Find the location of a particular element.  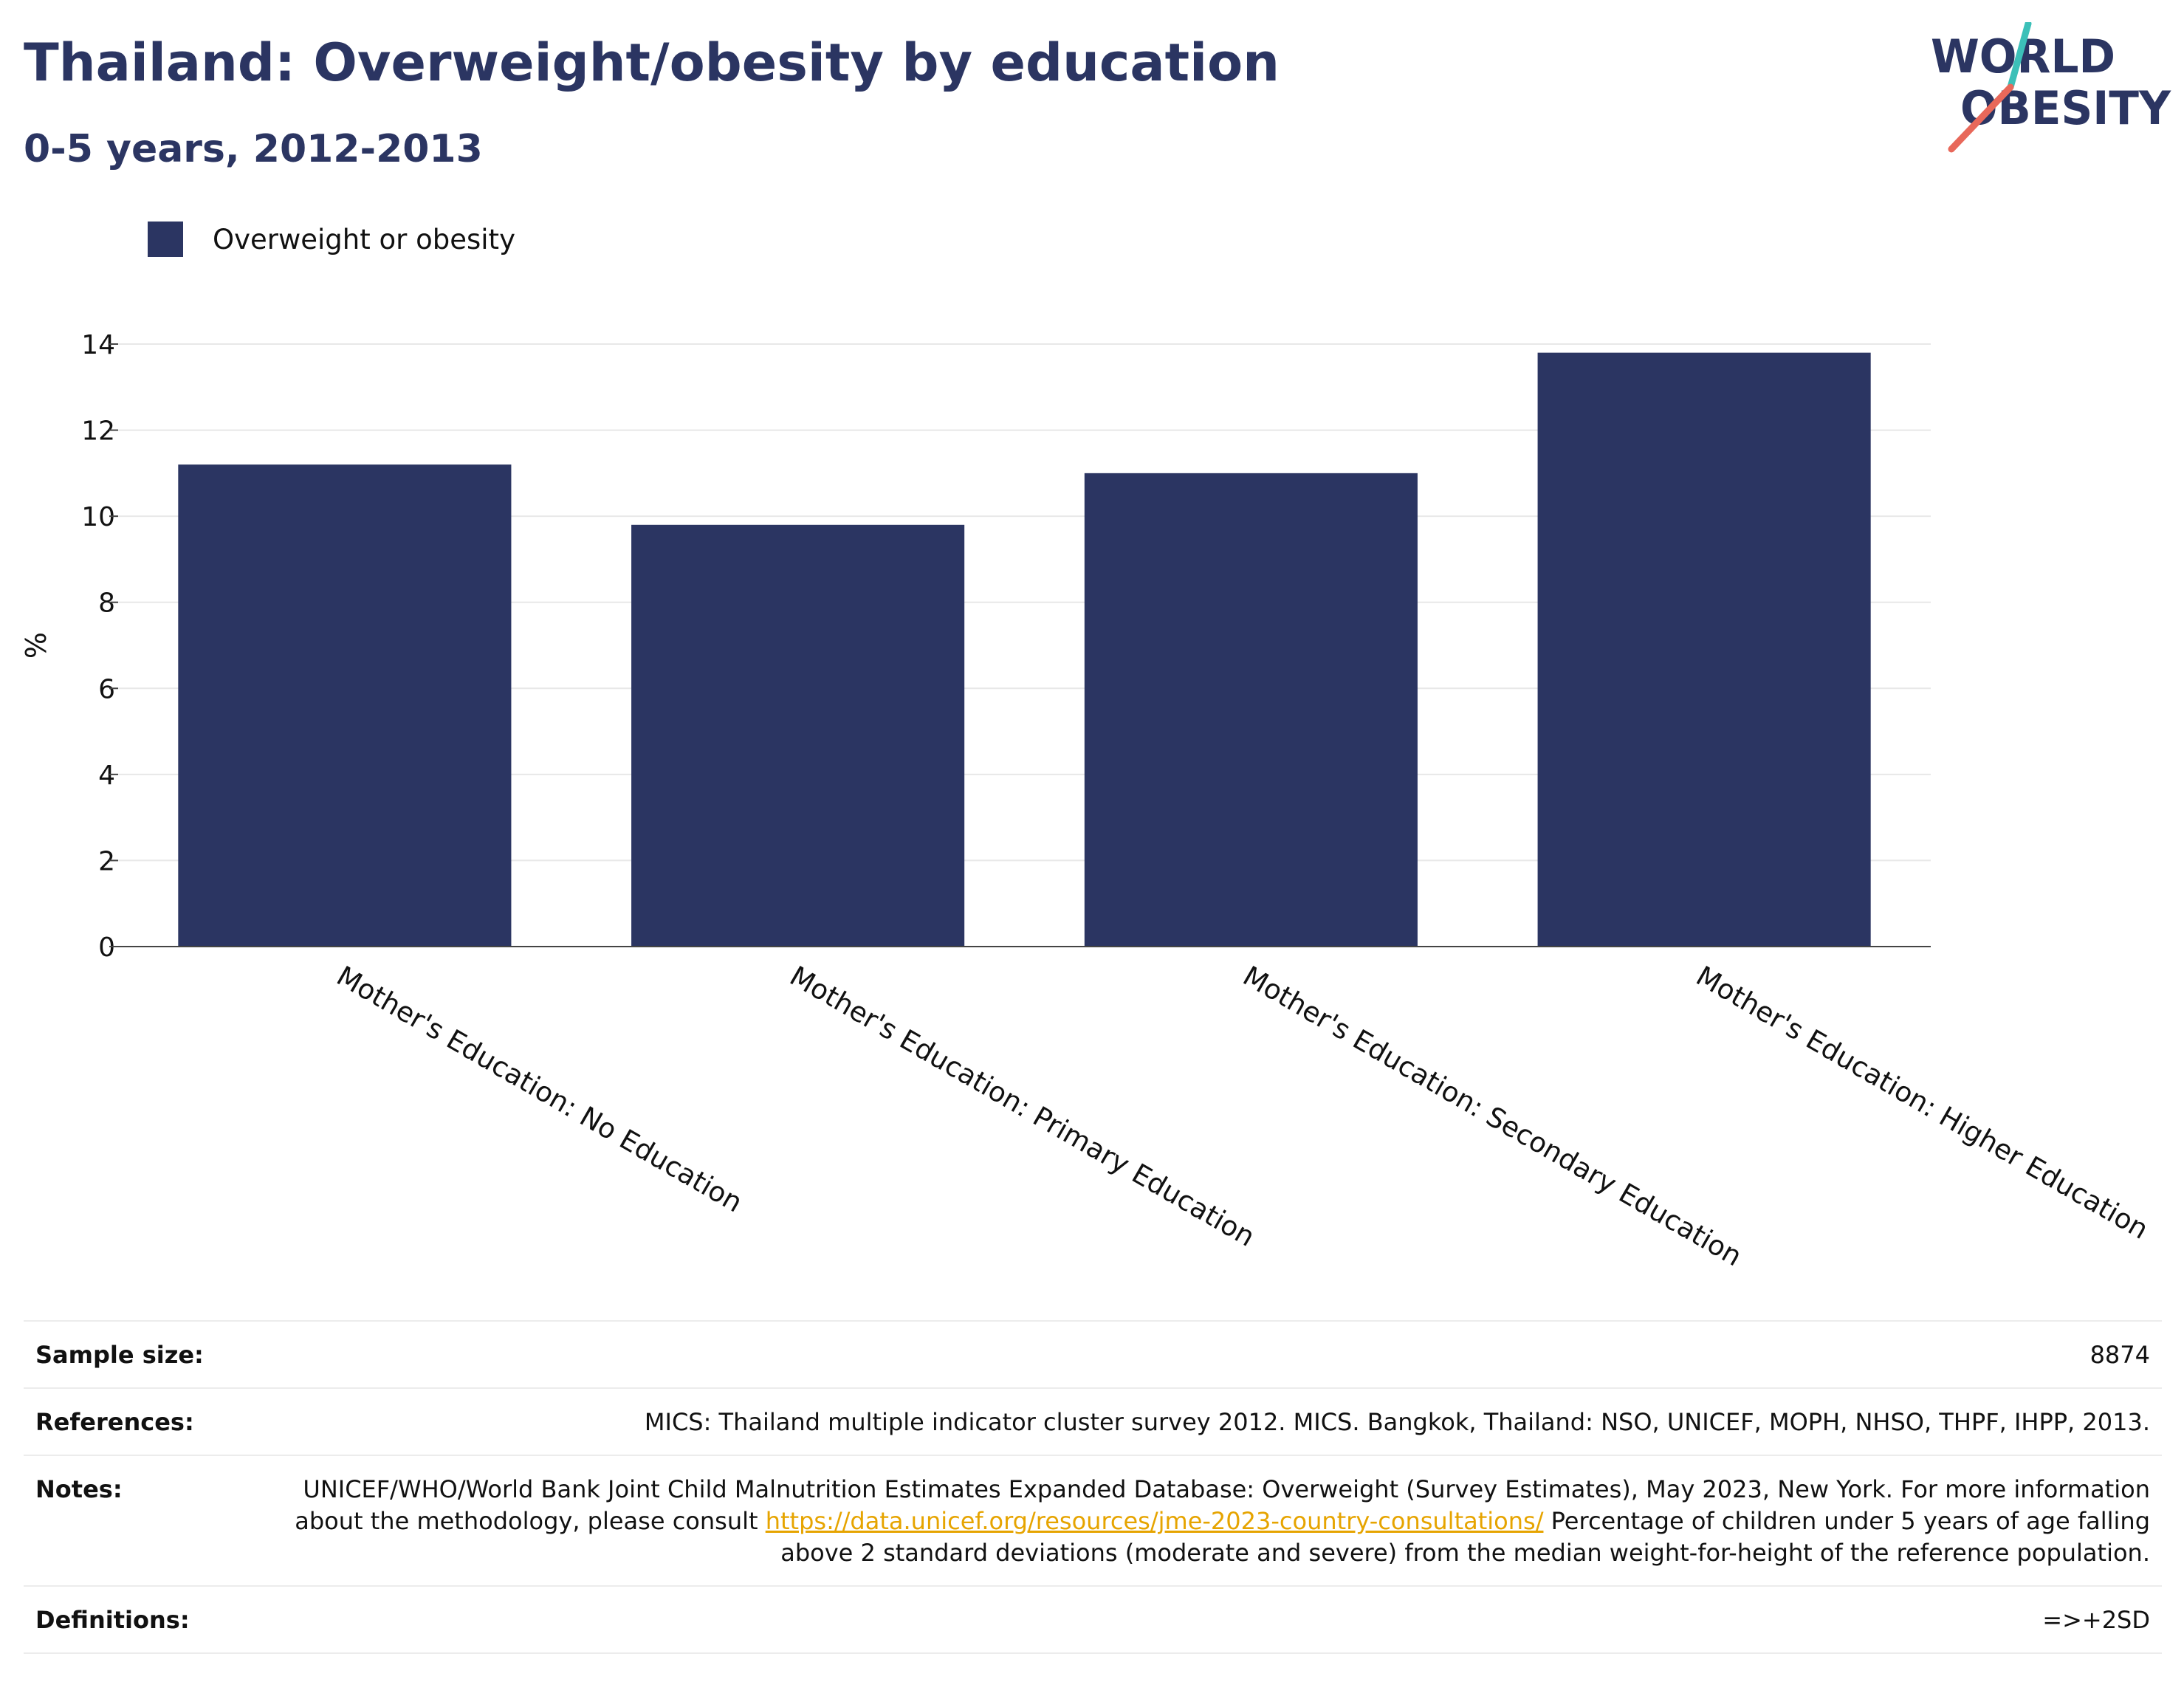

legend-swatch is located at coordinates (165, 239).